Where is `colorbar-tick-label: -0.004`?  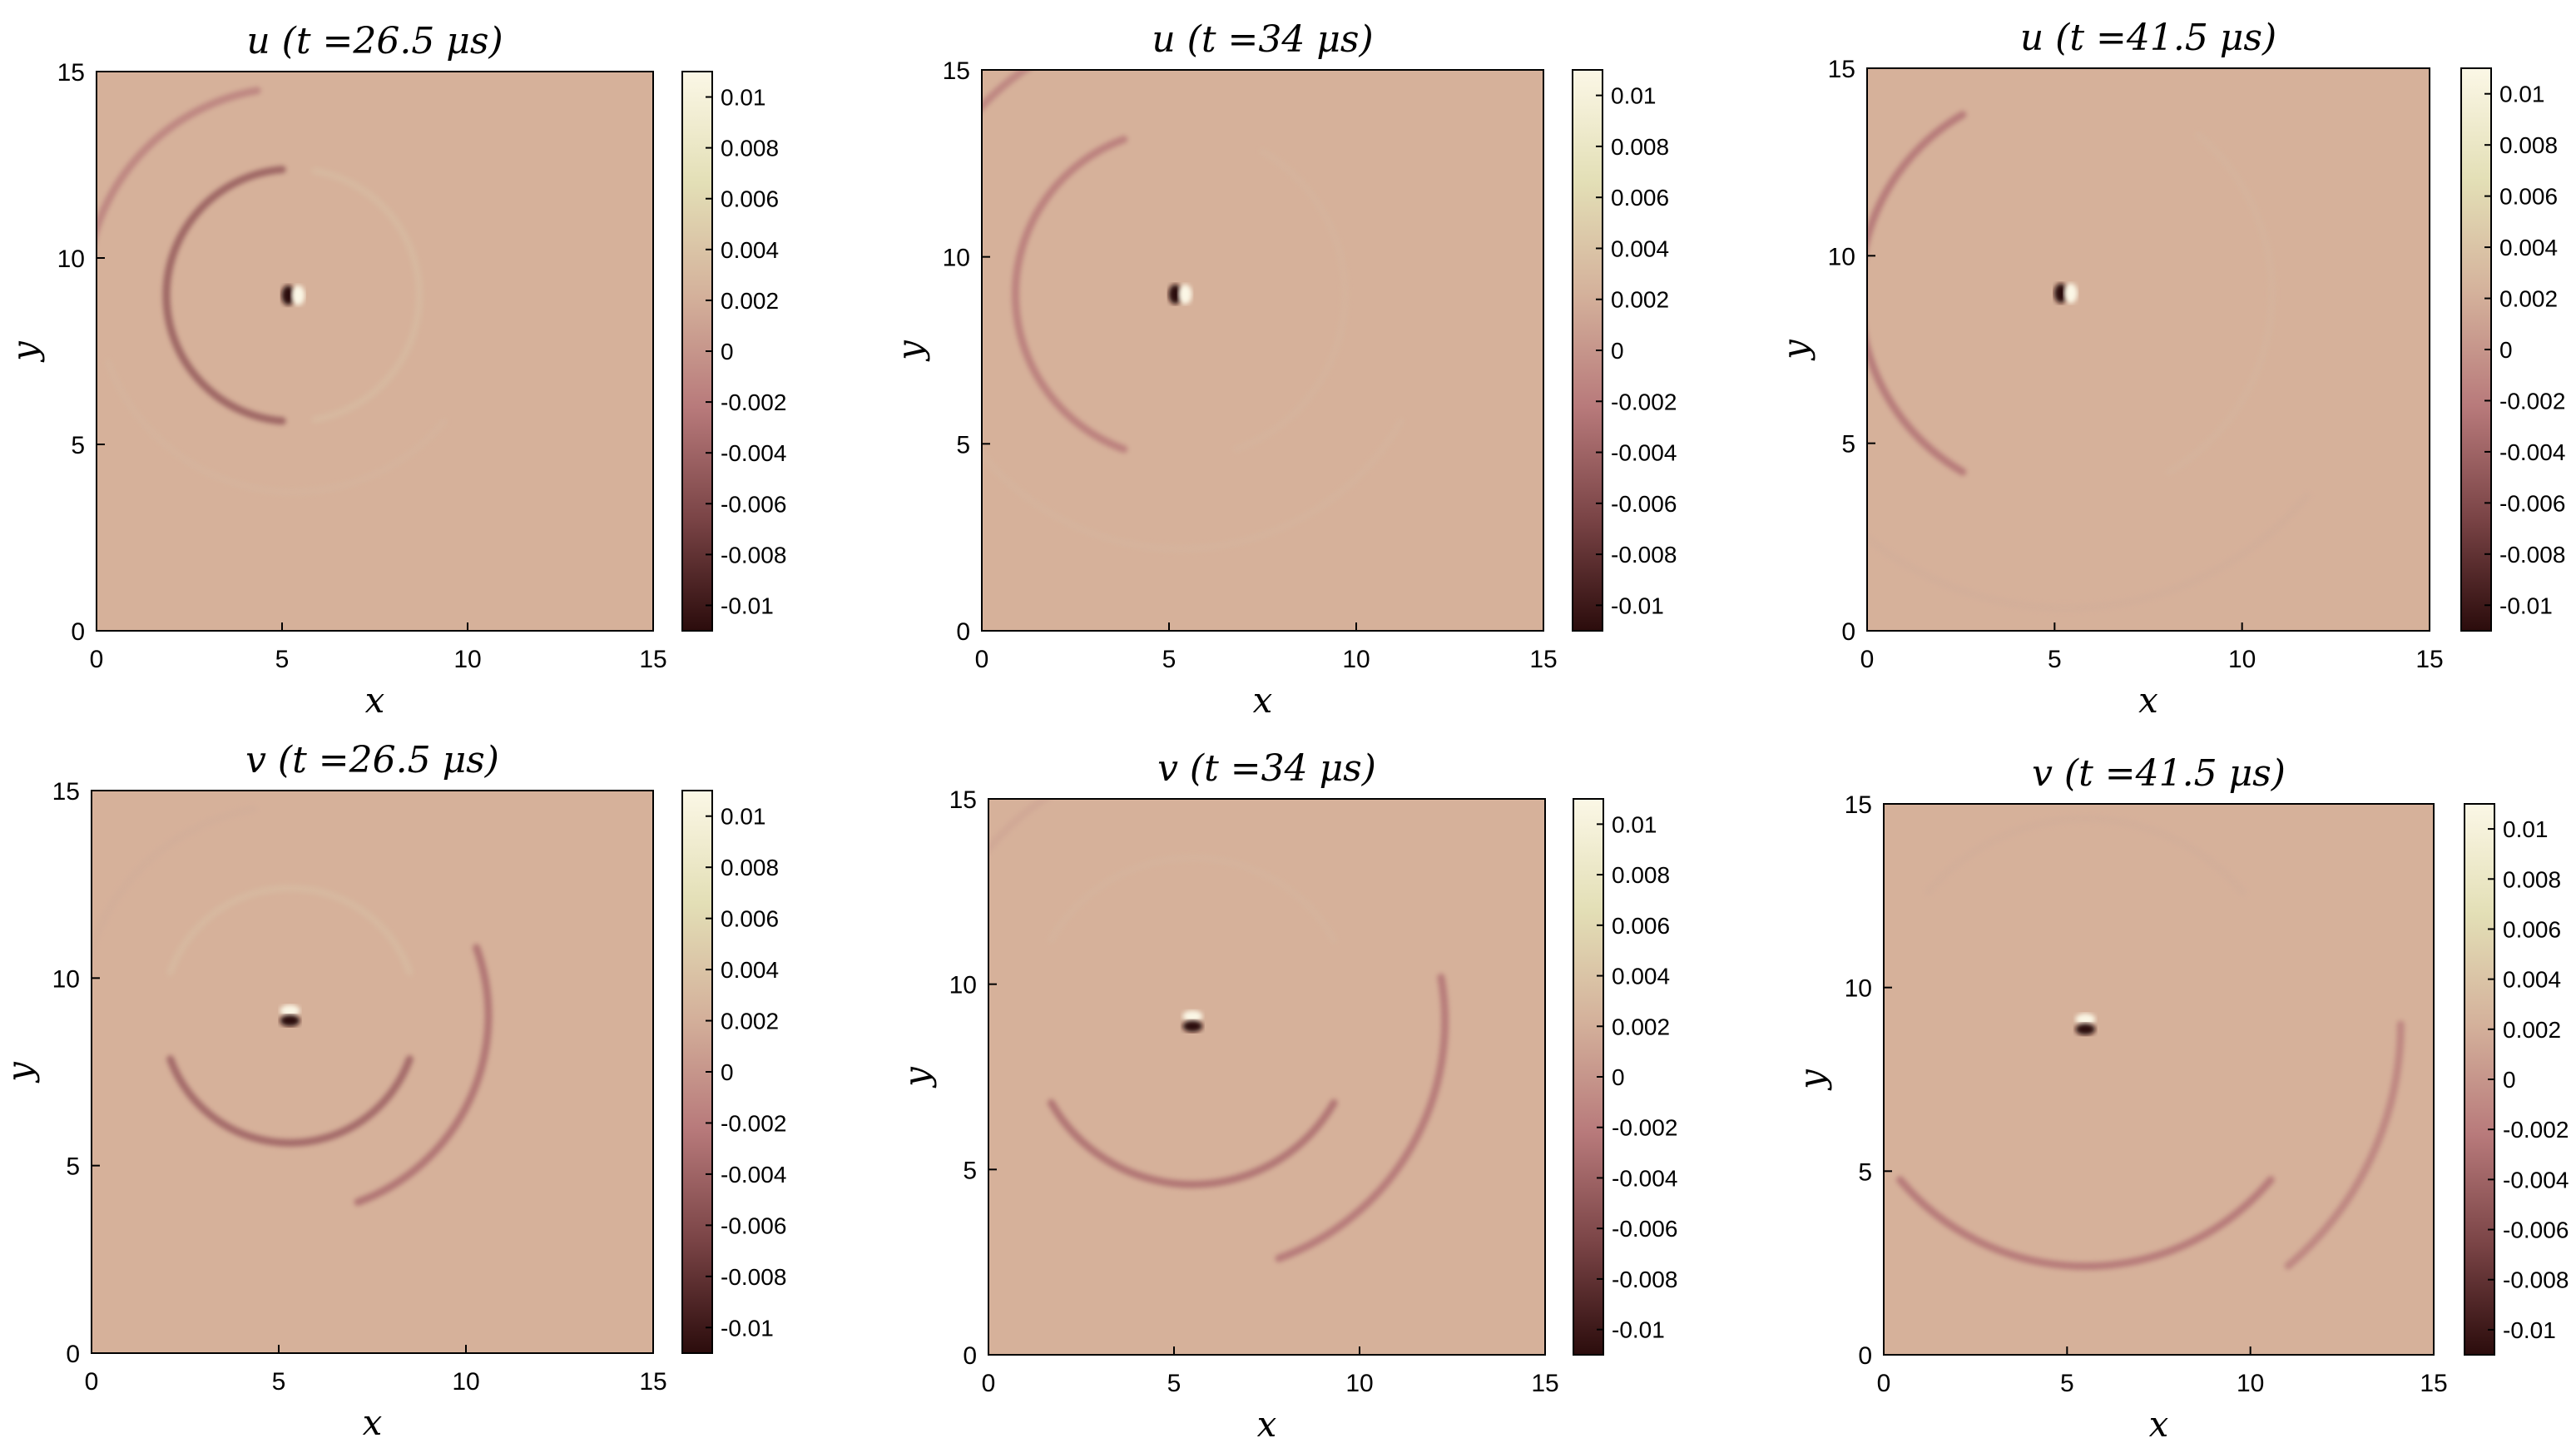 colorbar-tick-label: -0.004 is located at coordinates (1644, 1178).